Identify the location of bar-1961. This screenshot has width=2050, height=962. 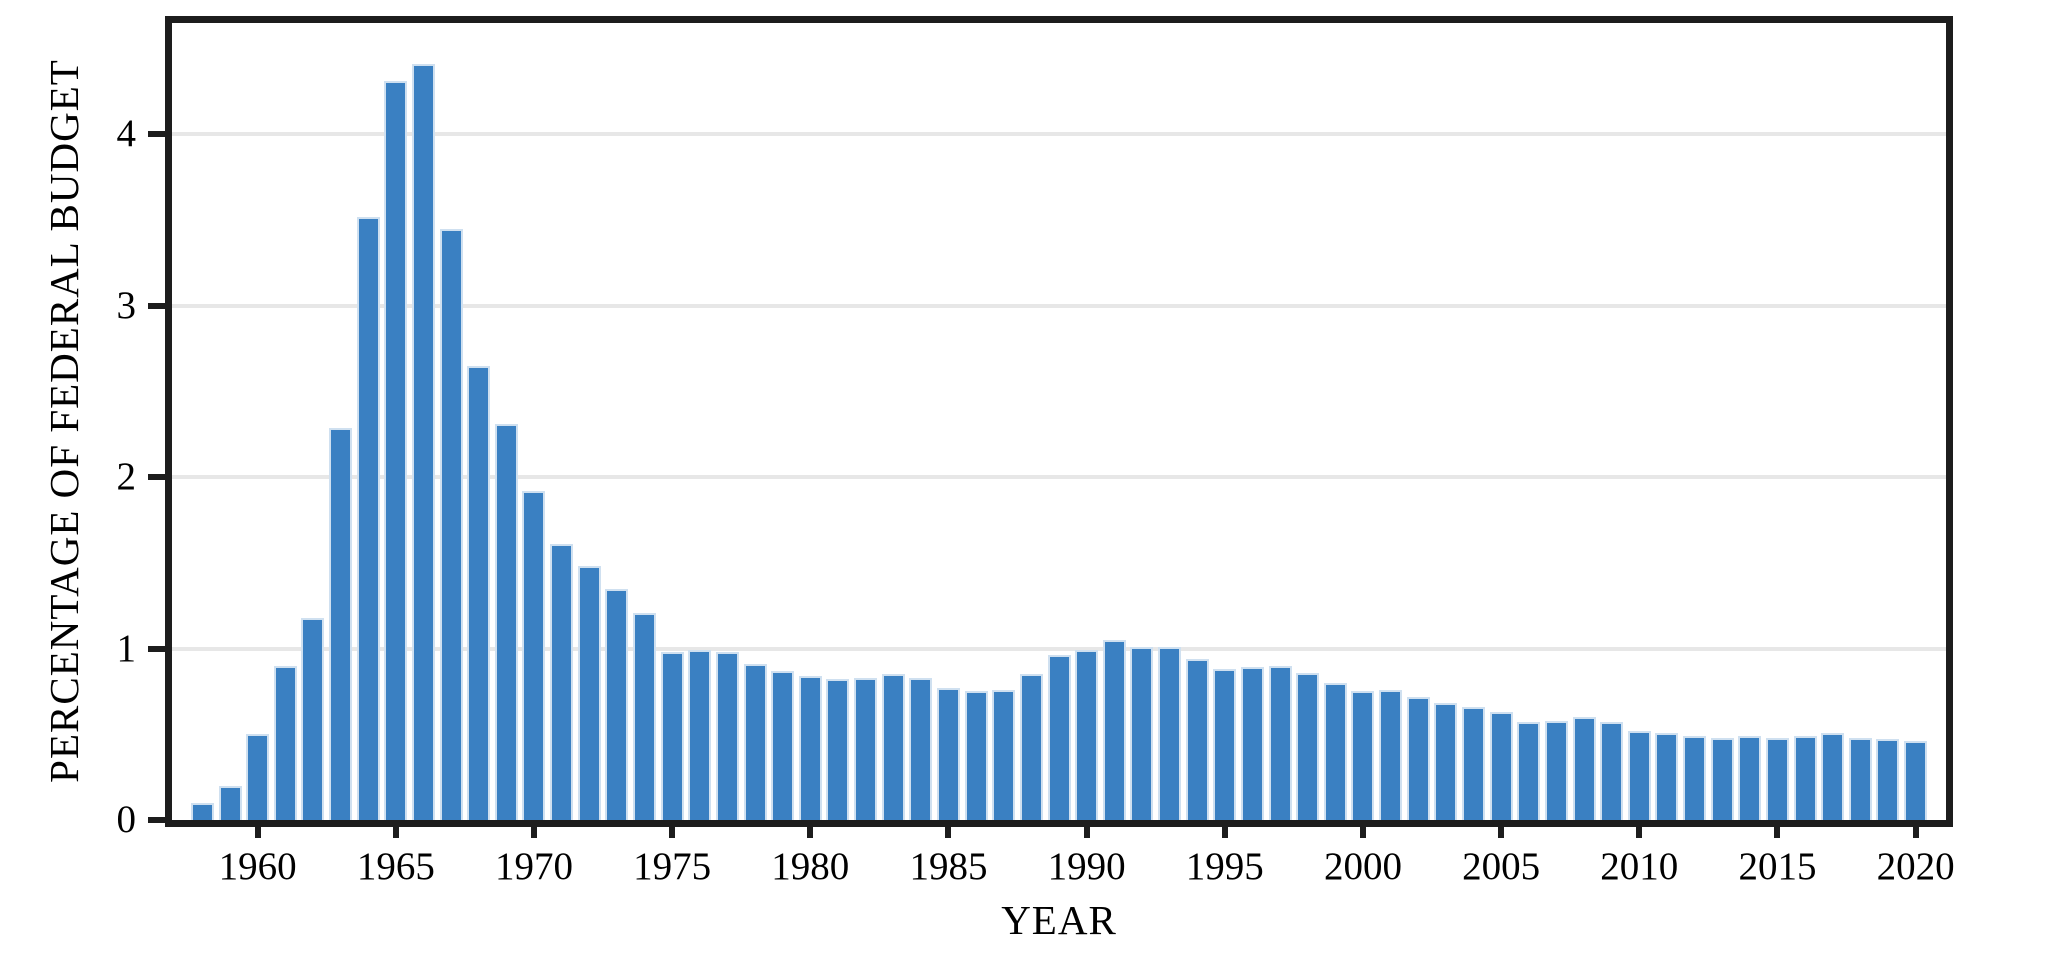
(285, 742).